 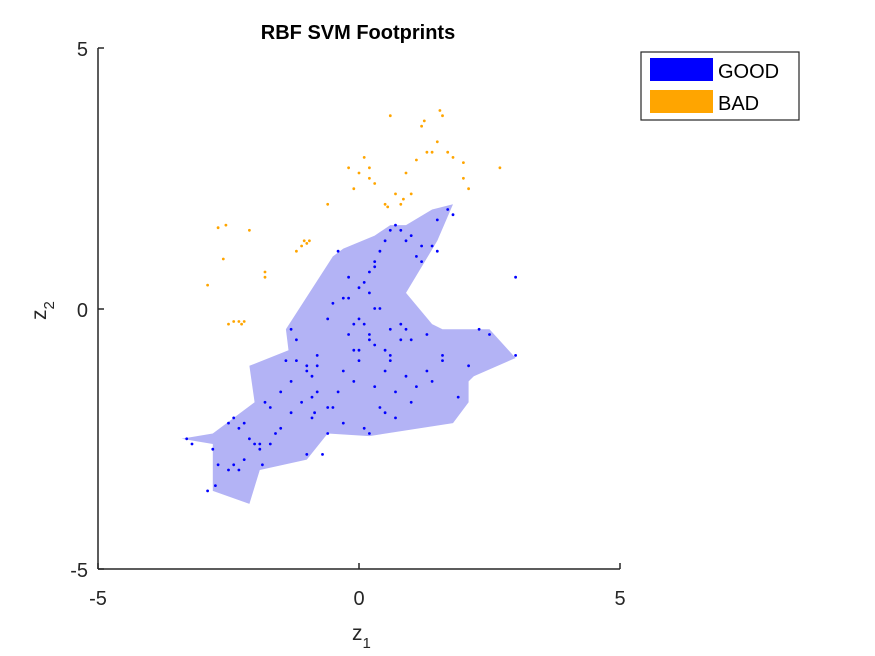 What do you see at coordinates (619, 599) in the screenshot?
I see `x-tick-label: 5` at bounding box center [619, 599].